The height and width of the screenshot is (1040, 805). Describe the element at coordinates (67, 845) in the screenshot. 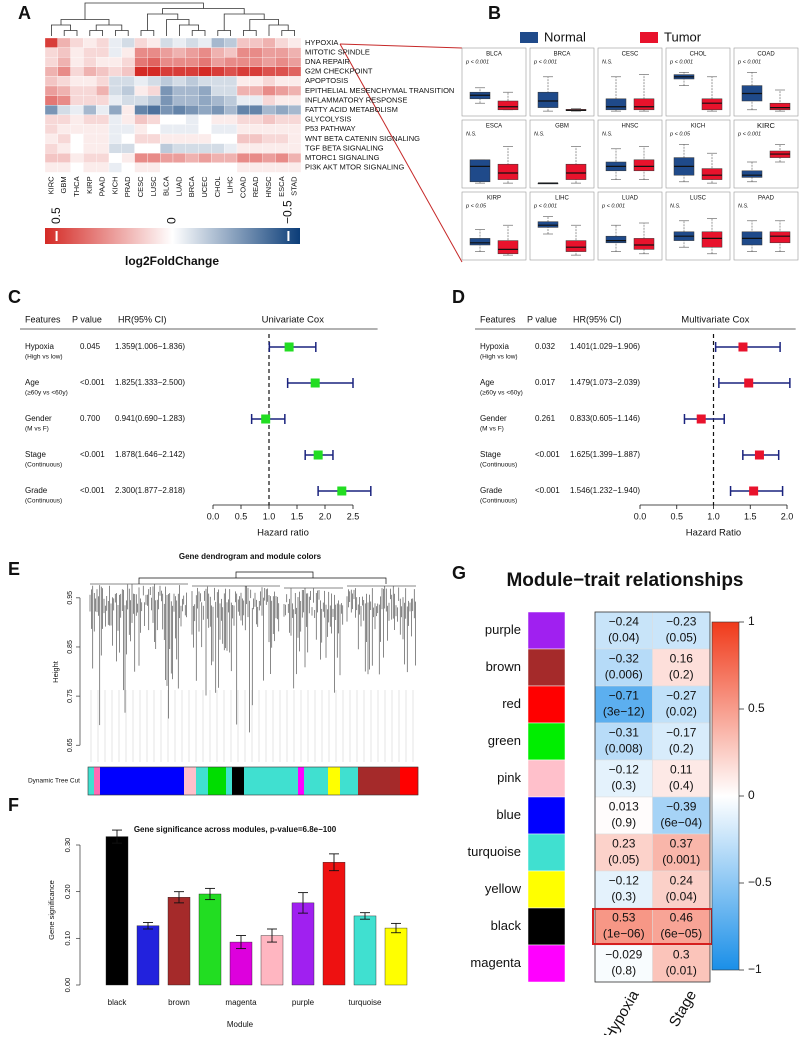

I see `y-tick-label: 0.30` at that location.